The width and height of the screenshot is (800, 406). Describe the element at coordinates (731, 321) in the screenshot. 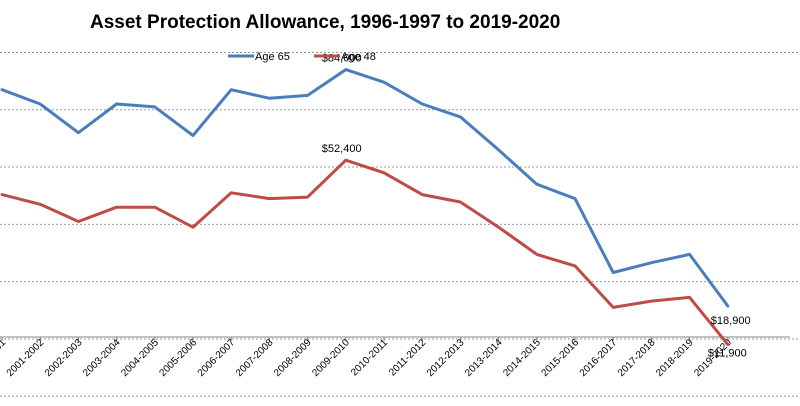

I see `data-label: $18,900` at that location.